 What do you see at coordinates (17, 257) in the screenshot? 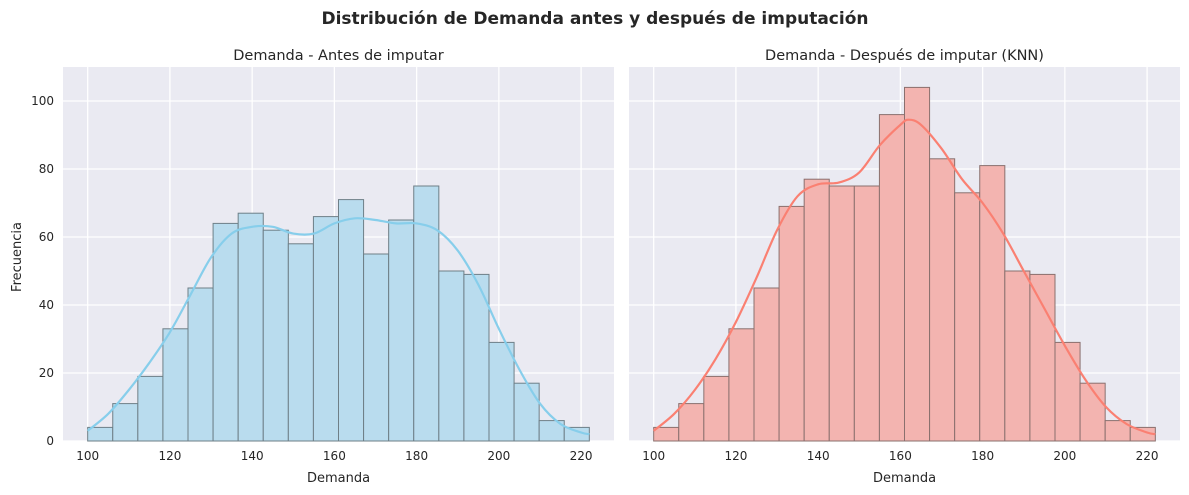
I see `figure-ylabel: Frecuencia` at bounding box center [17, 257].